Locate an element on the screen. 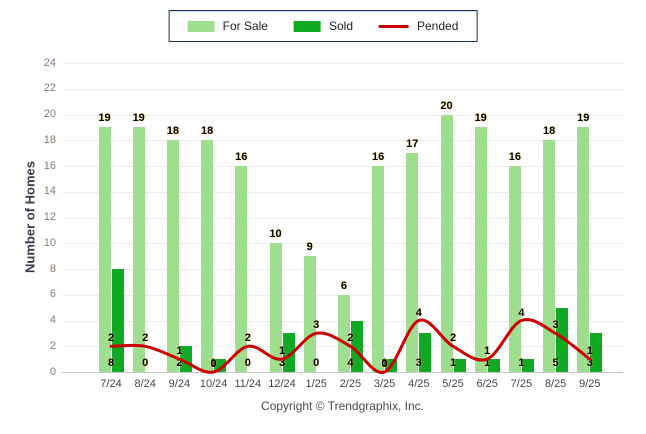 The image size is (646, 434). y-axis-tick-label: 6 is located at coordinates (52, 294).